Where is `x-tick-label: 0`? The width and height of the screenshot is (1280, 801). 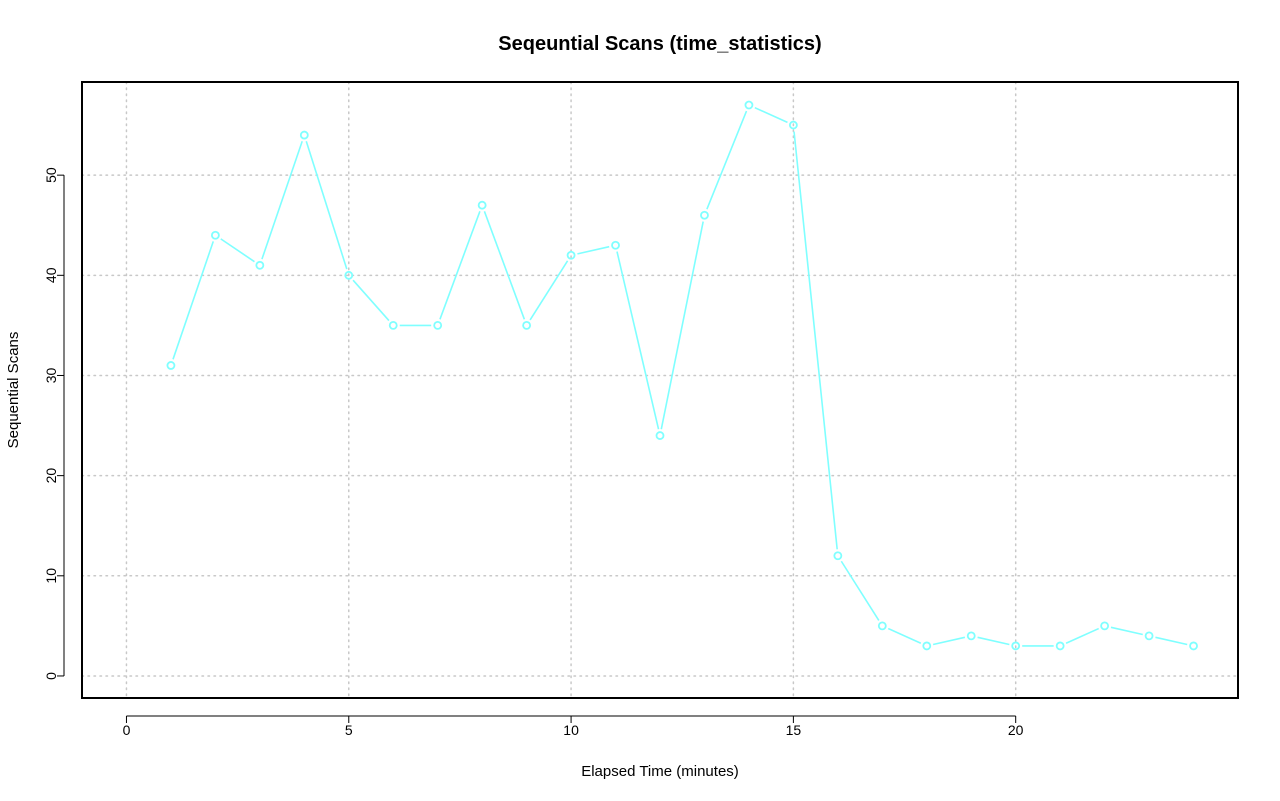 x-tick-label: 0 is located at coordinates (127, 730).